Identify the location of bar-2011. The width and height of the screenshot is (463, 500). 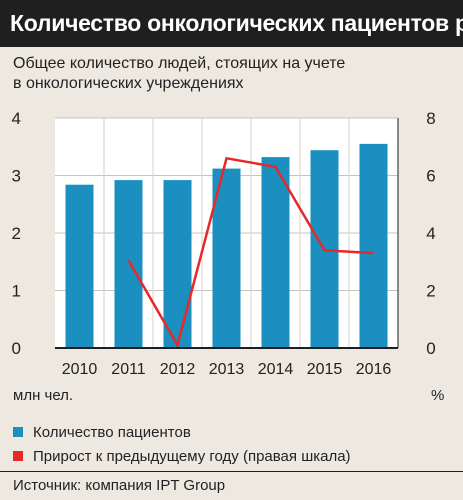
(128, 264).